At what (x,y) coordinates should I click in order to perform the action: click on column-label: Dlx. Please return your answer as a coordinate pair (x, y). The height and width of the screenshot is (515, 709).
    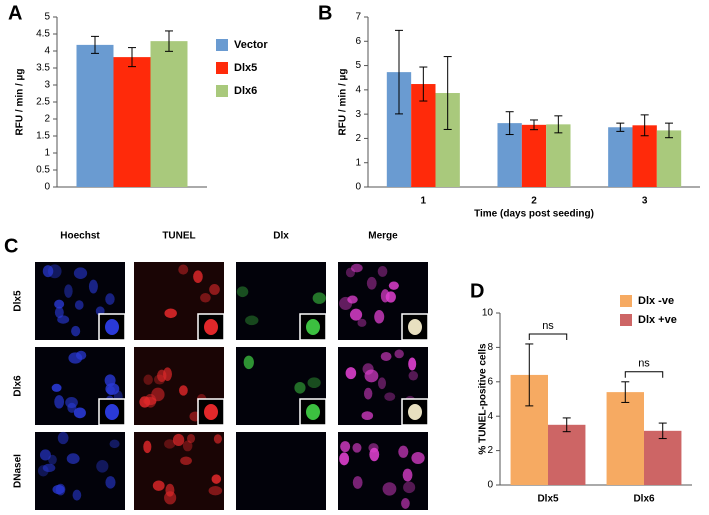
    Looking at the image, I should click on (281, 236).